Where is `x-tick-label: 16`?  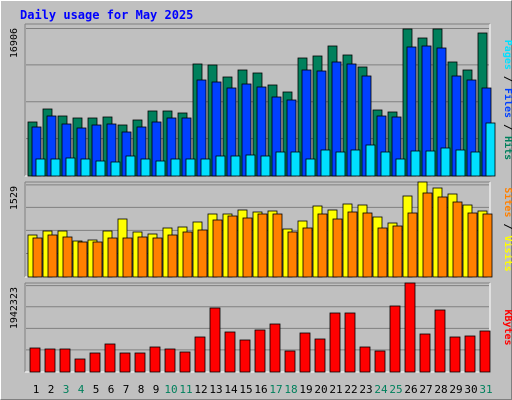
x-tick-label: 16 is located at coordinates (260, 389).